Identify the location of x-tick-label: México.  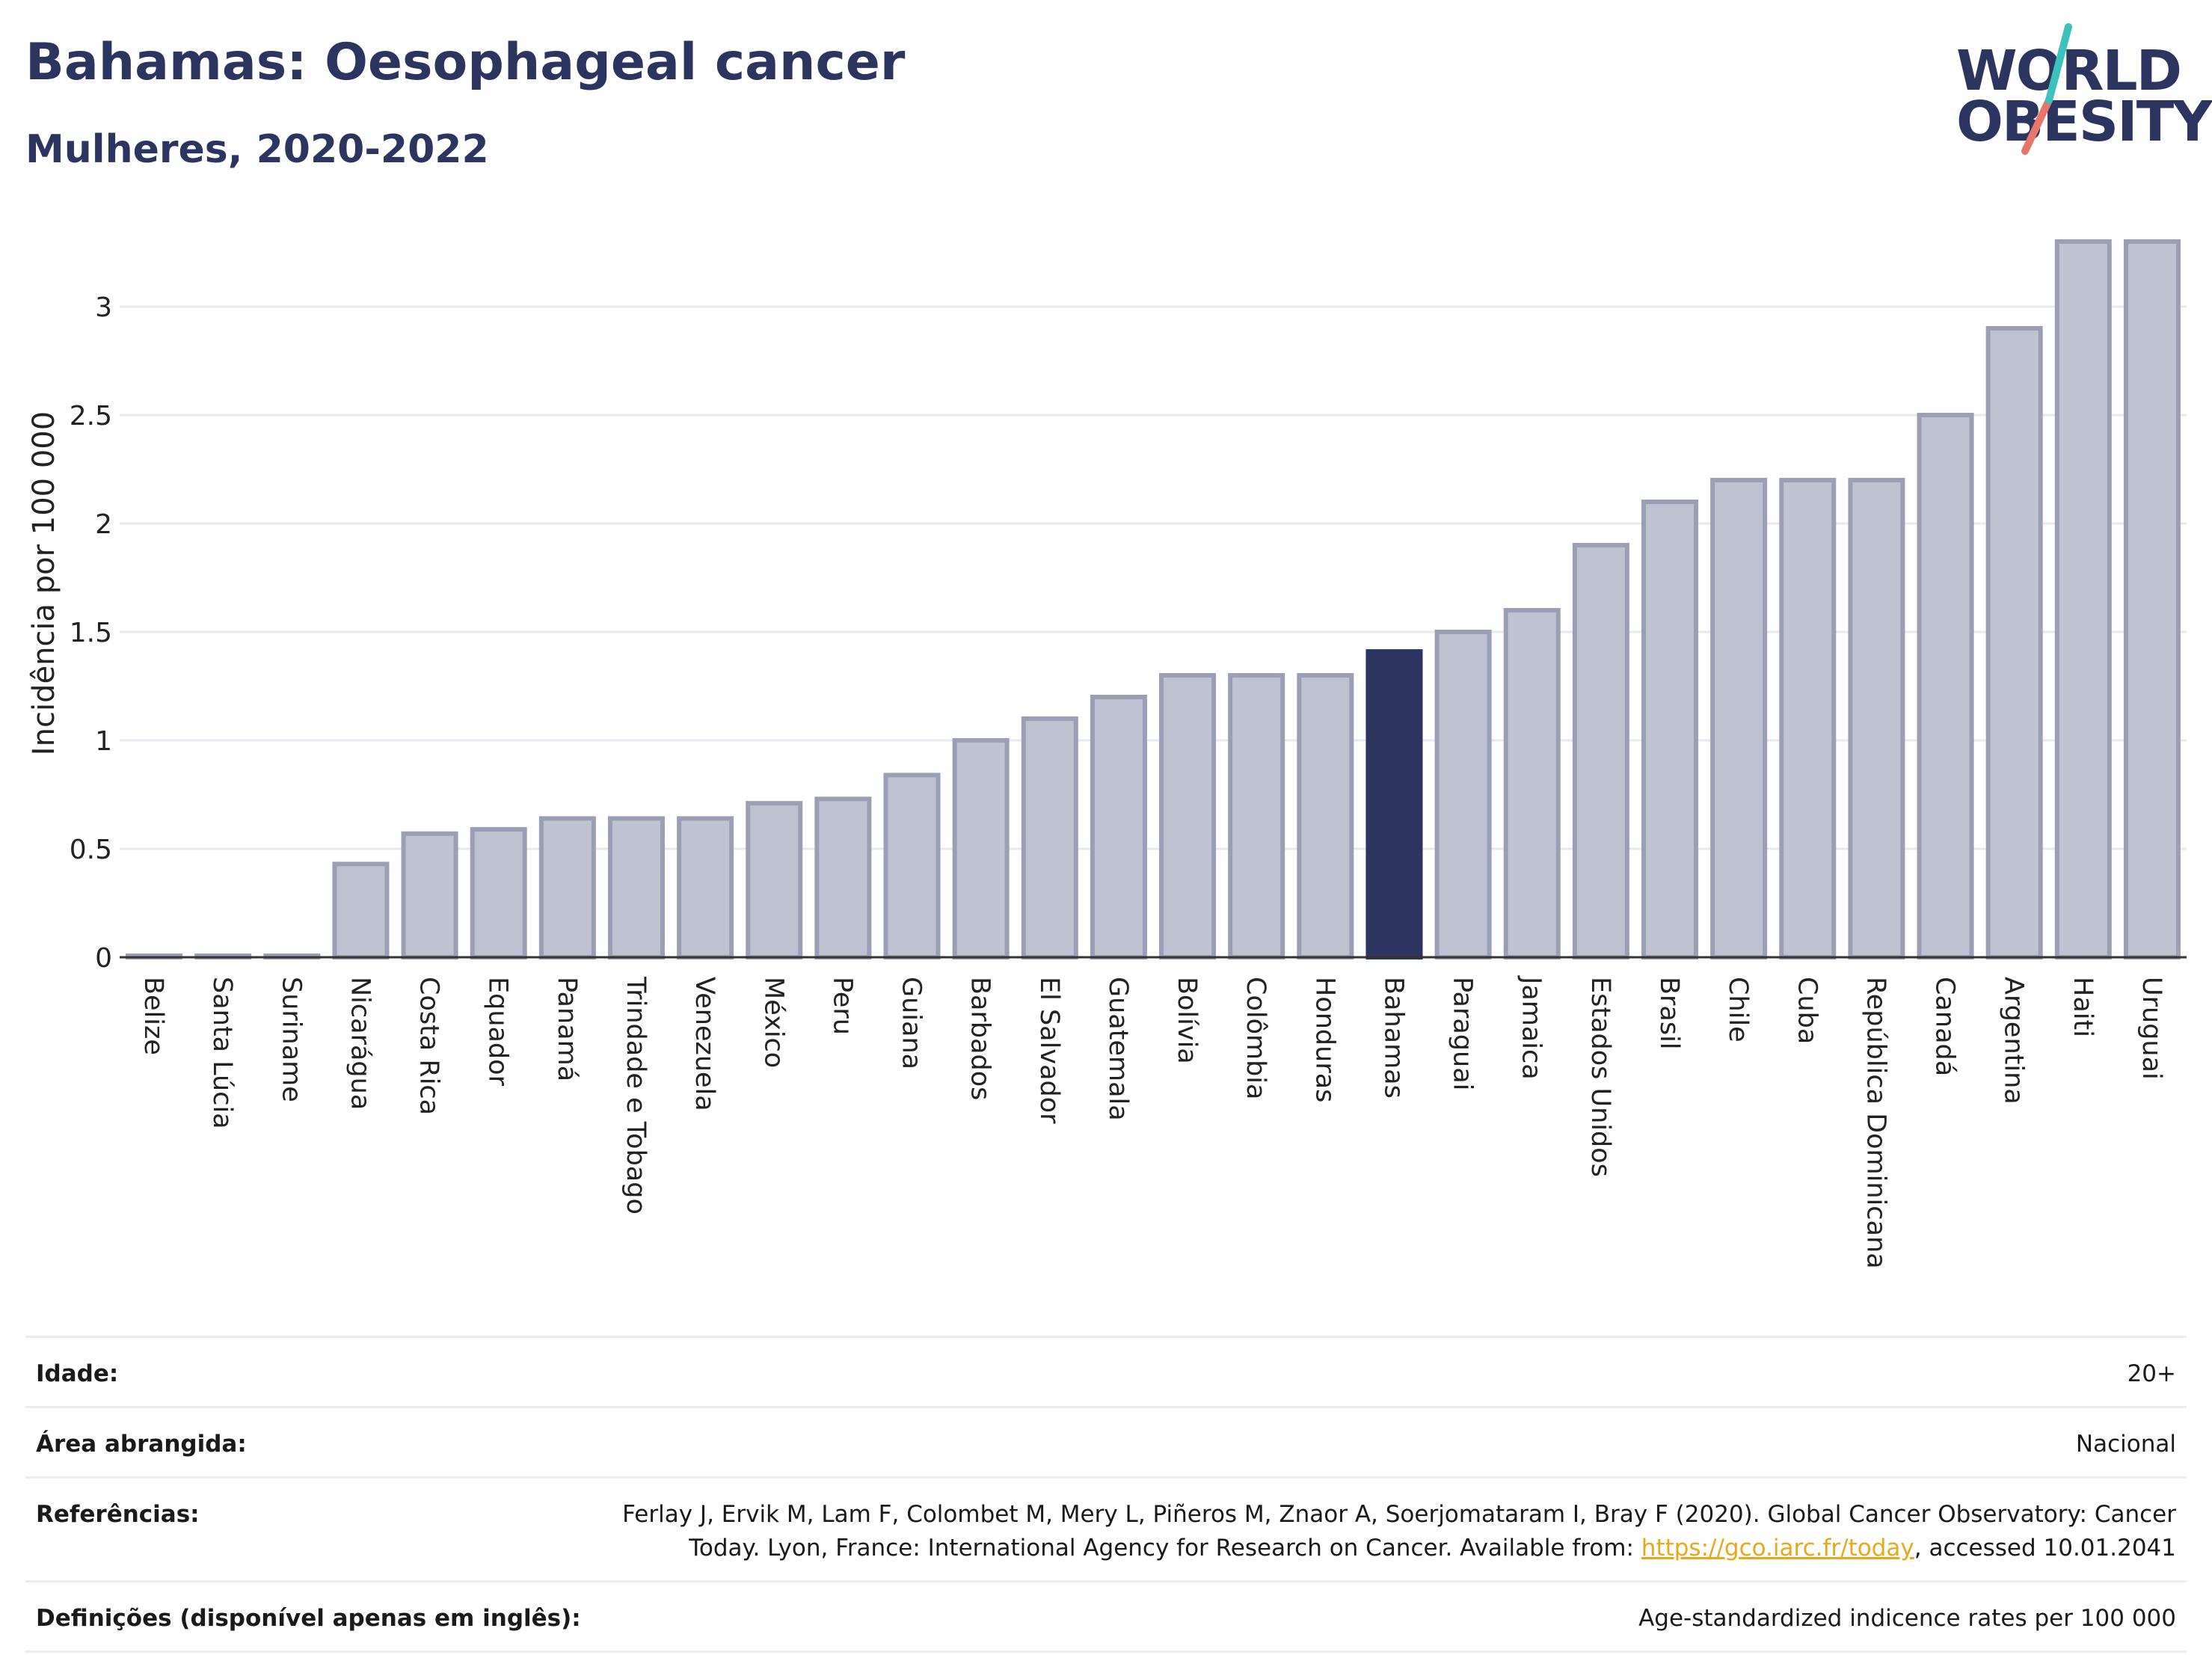
(773, 1022).